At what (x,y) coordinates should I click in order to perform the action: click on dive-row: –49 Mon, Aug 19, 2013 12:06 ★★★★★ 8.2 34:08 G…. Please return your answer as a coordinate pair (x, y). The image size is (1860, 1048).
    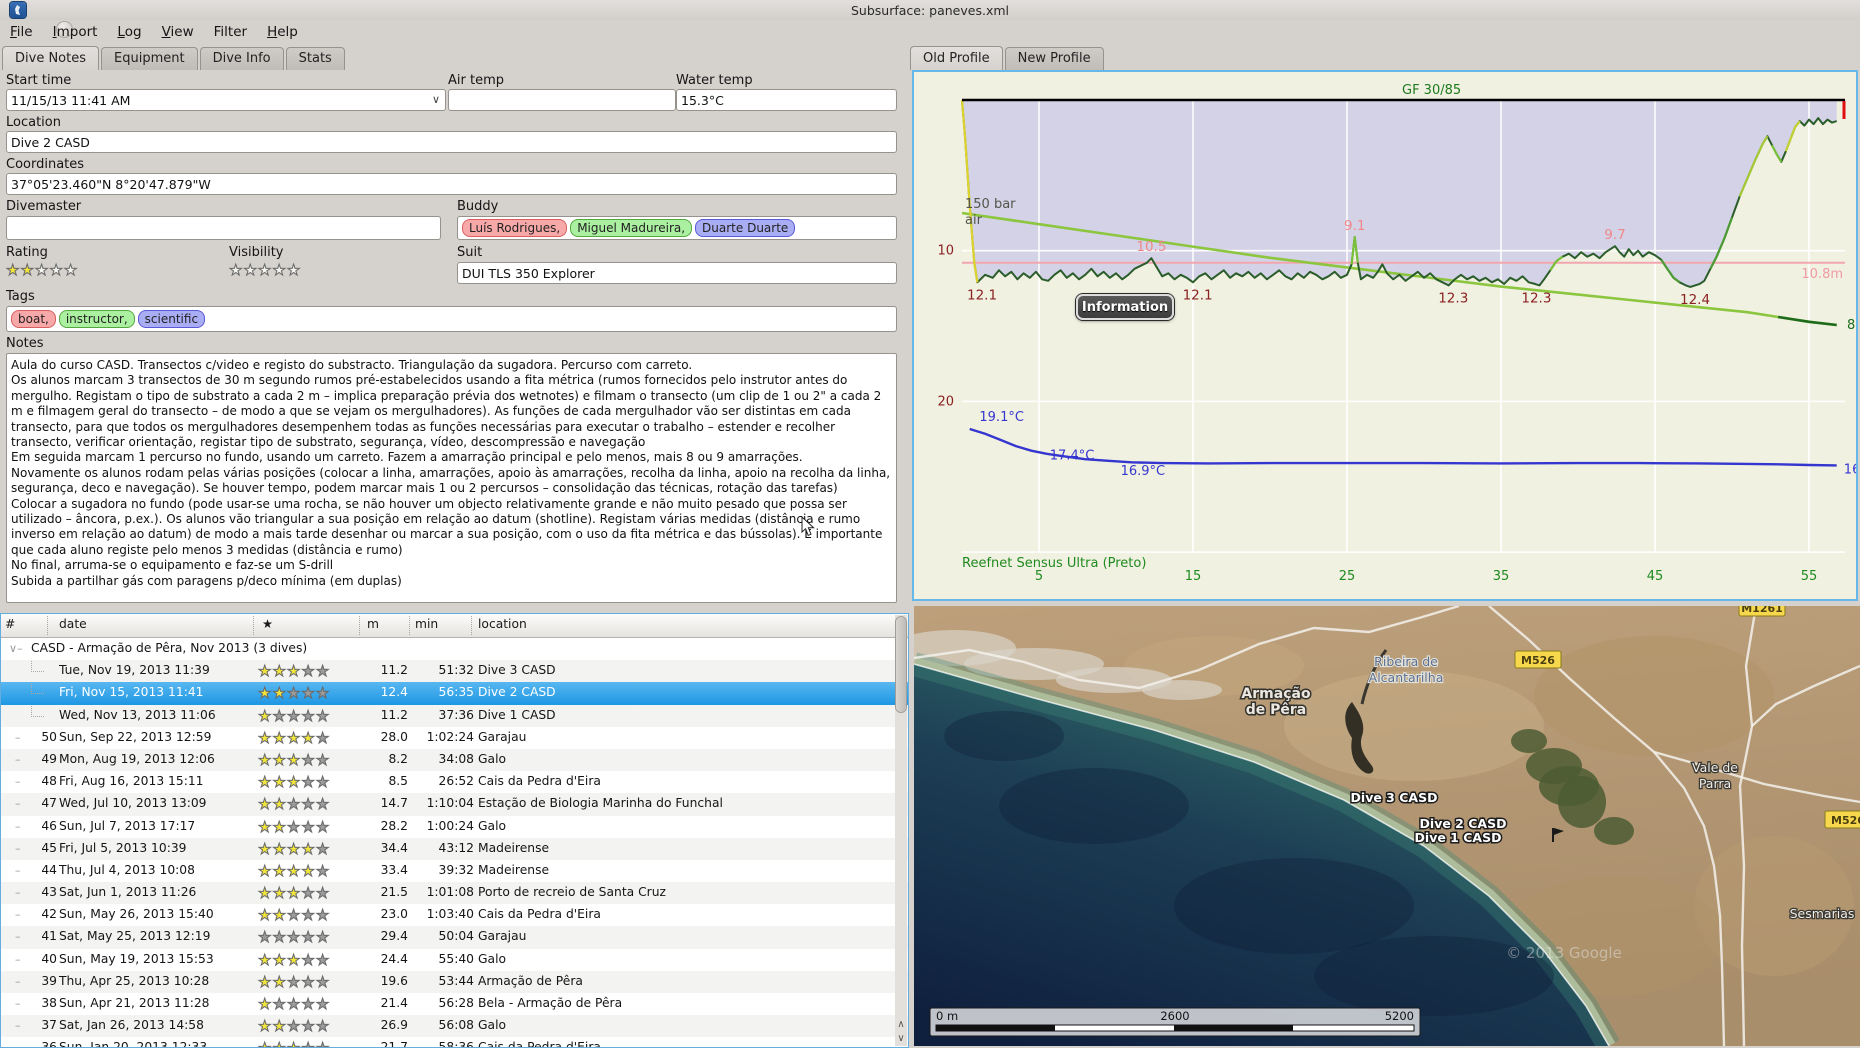
    Looking at the image, I should click on (454, 760).